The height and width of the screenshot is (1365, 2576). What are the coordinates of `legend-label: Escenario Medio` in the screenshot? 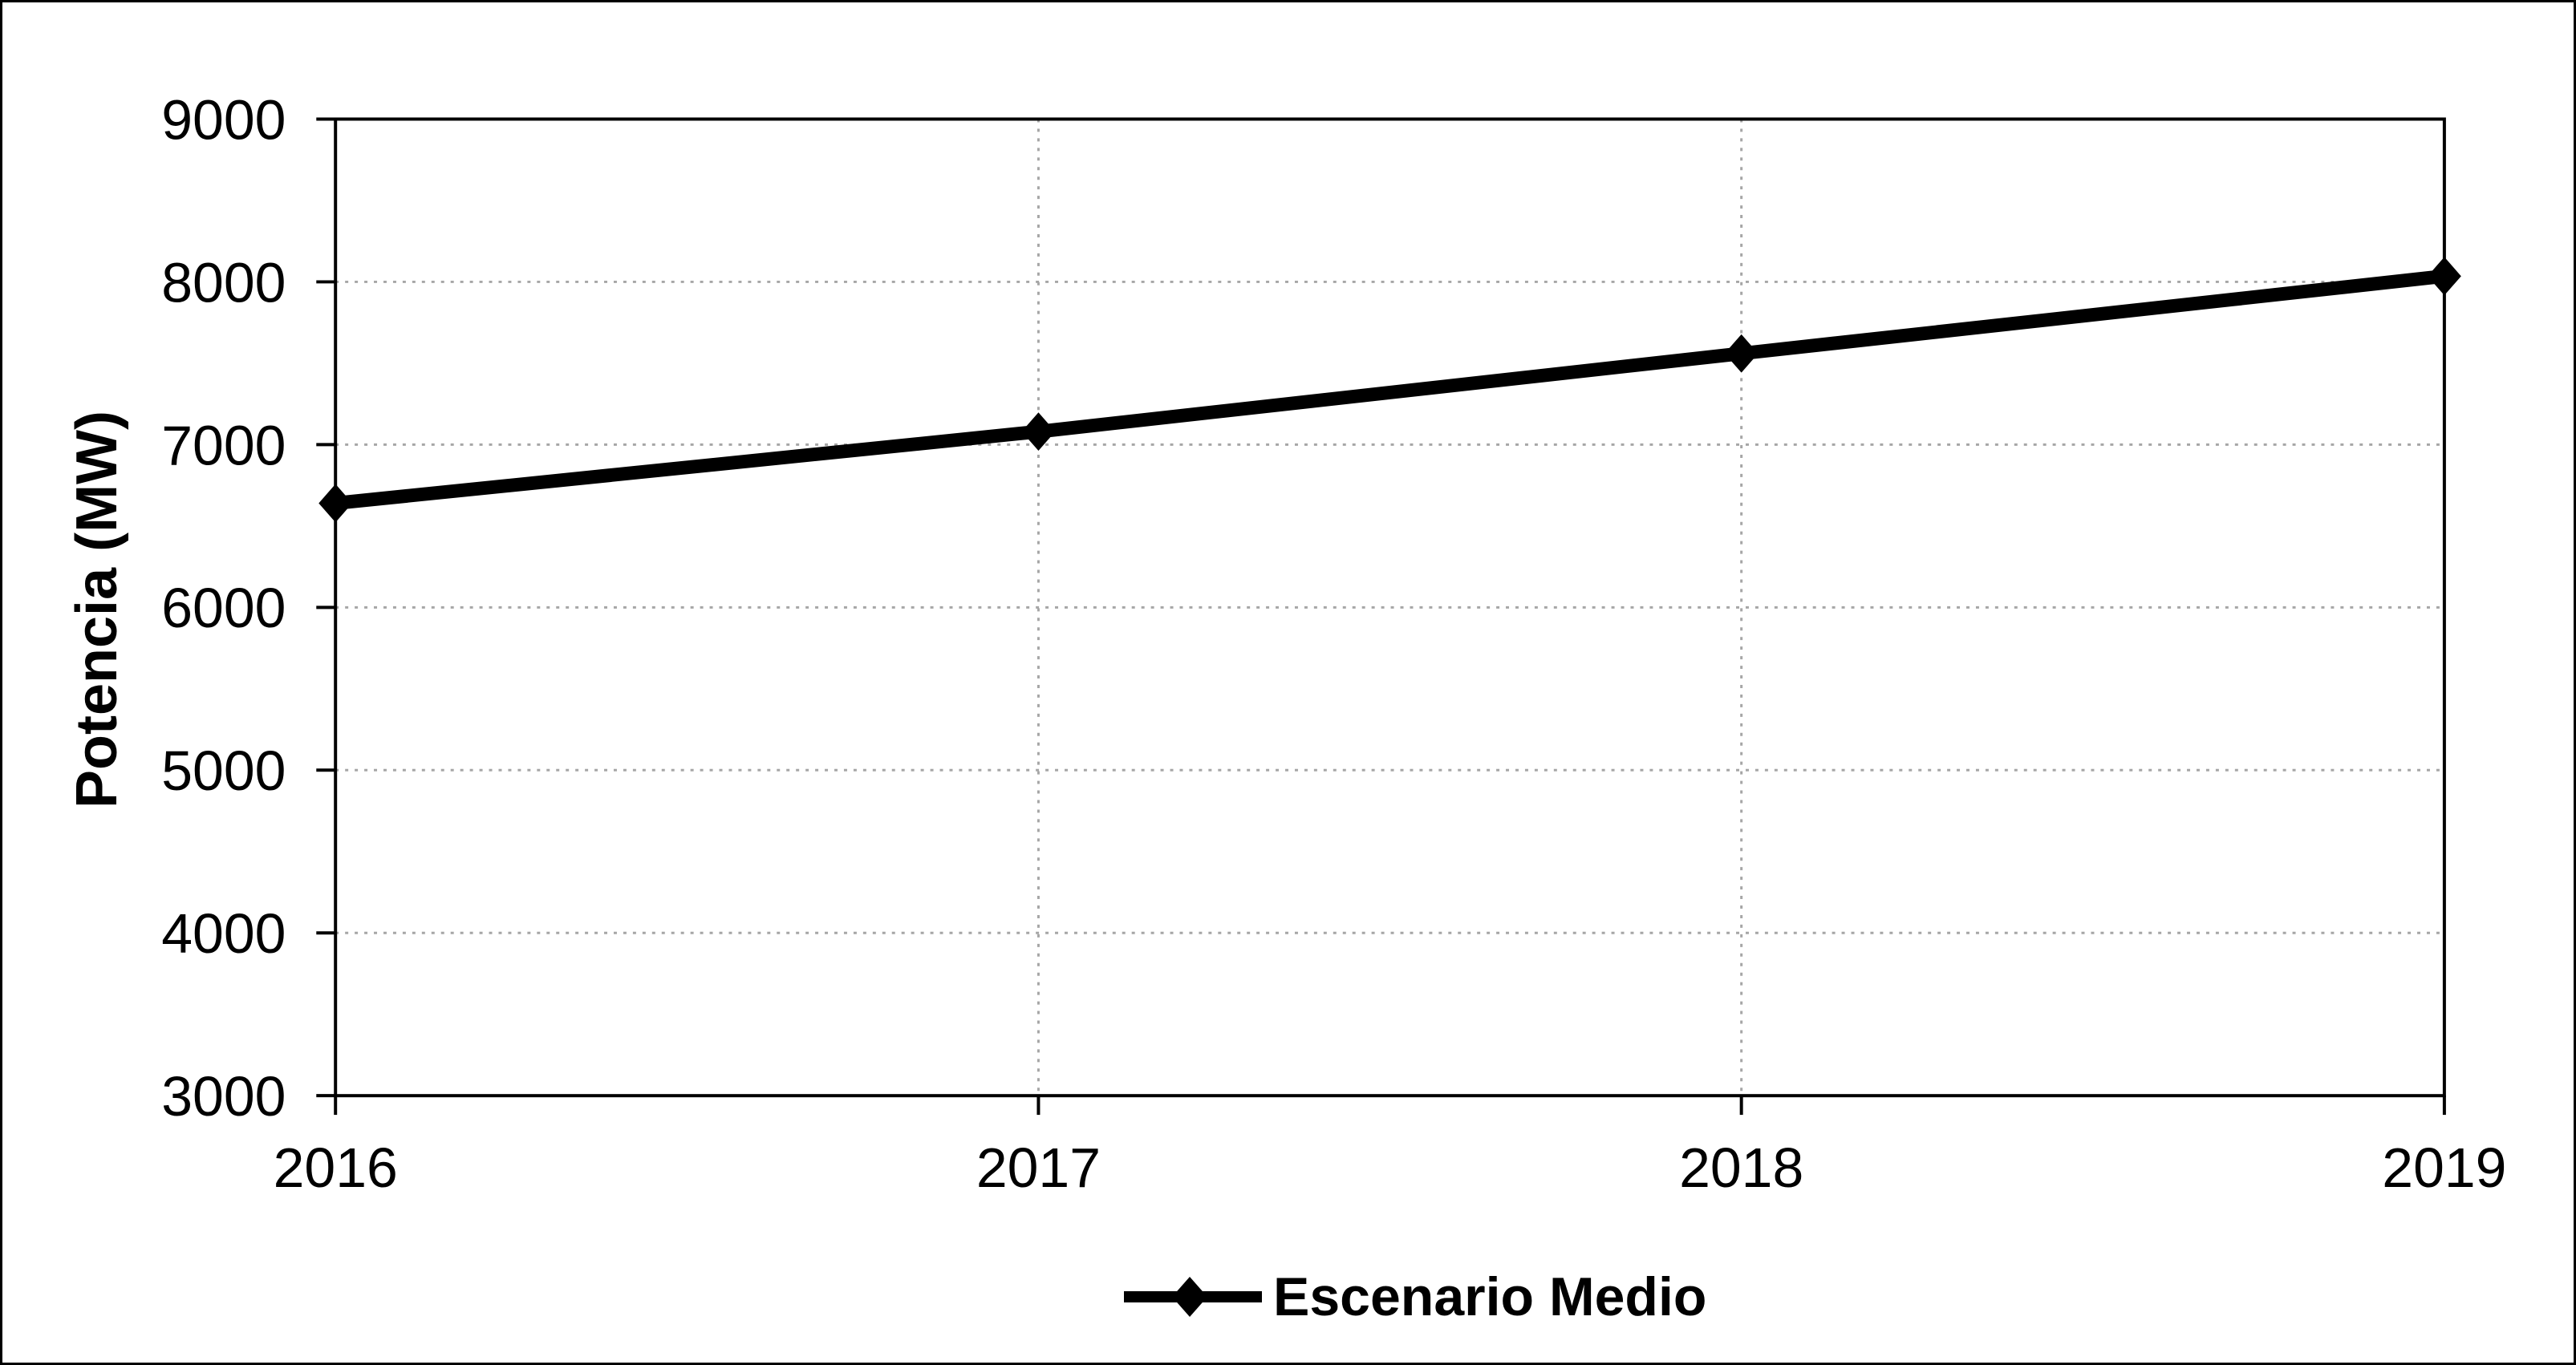 It's located at (1490, 1296).